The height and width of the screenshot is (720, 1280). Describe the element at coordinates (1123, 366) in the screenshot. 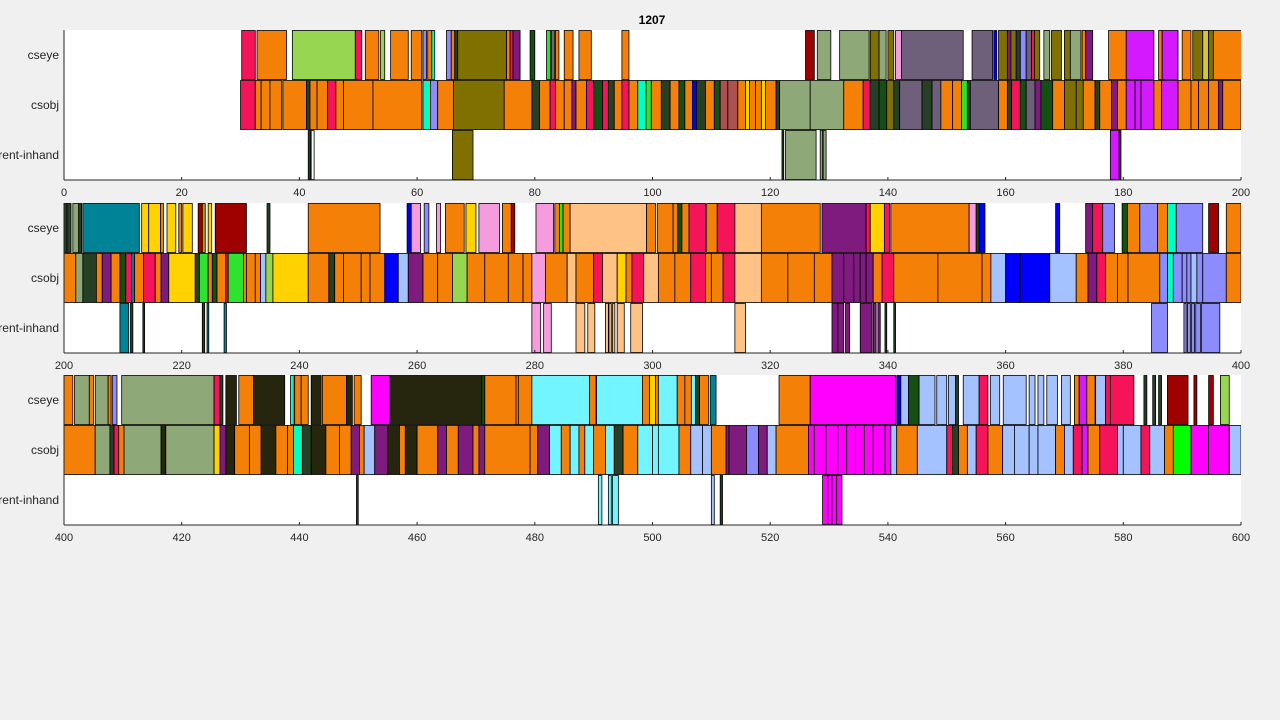

I see `x-tick-label: 380` at that location.